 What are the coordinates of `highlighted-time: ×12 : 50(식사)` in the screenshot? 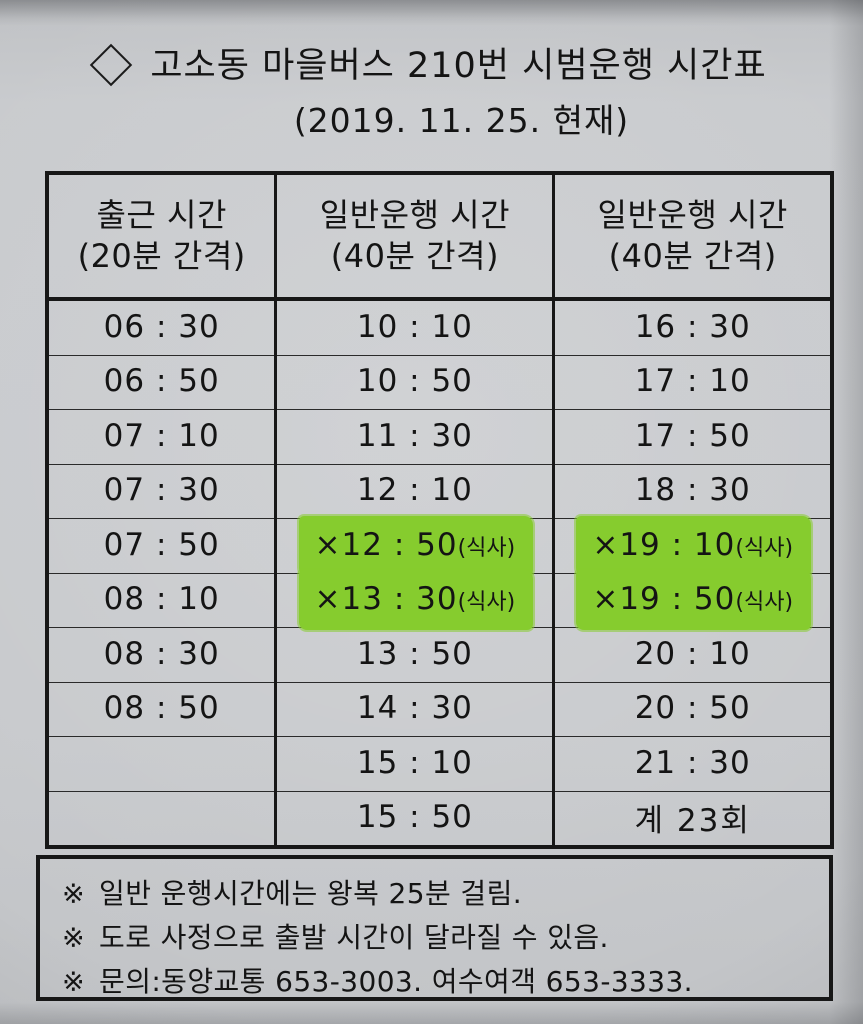 It's located at (415, 545).